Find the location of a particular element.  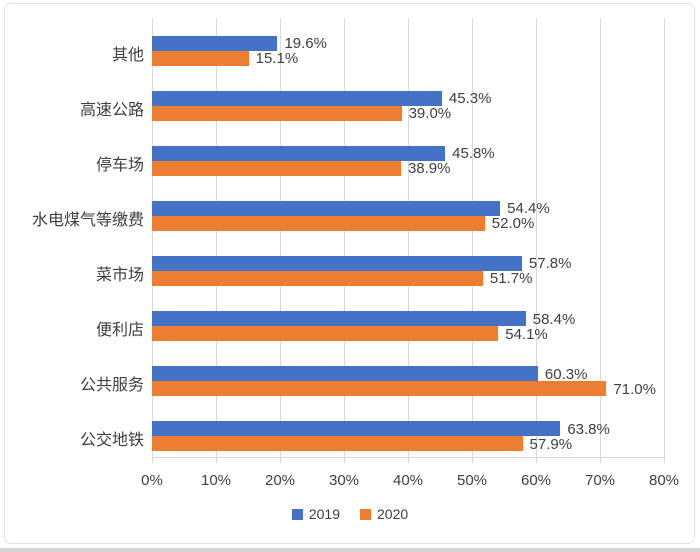

category-label: 公共服务 is located at coordinates (111, 386).